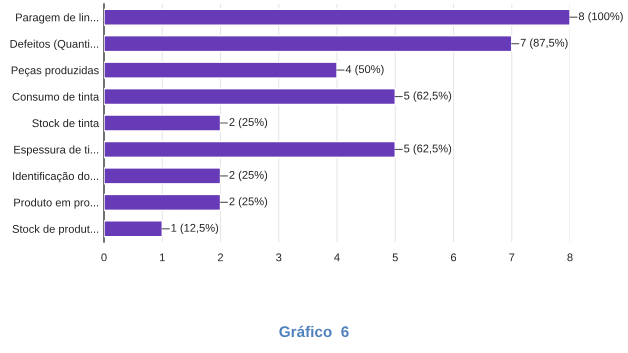 This screenshot has height=353, width=628. What do you see at coordinates (55, 71) in the screenshot?
I see `y-tick-label: Peças produzidas` at bounding box center [55, 71].